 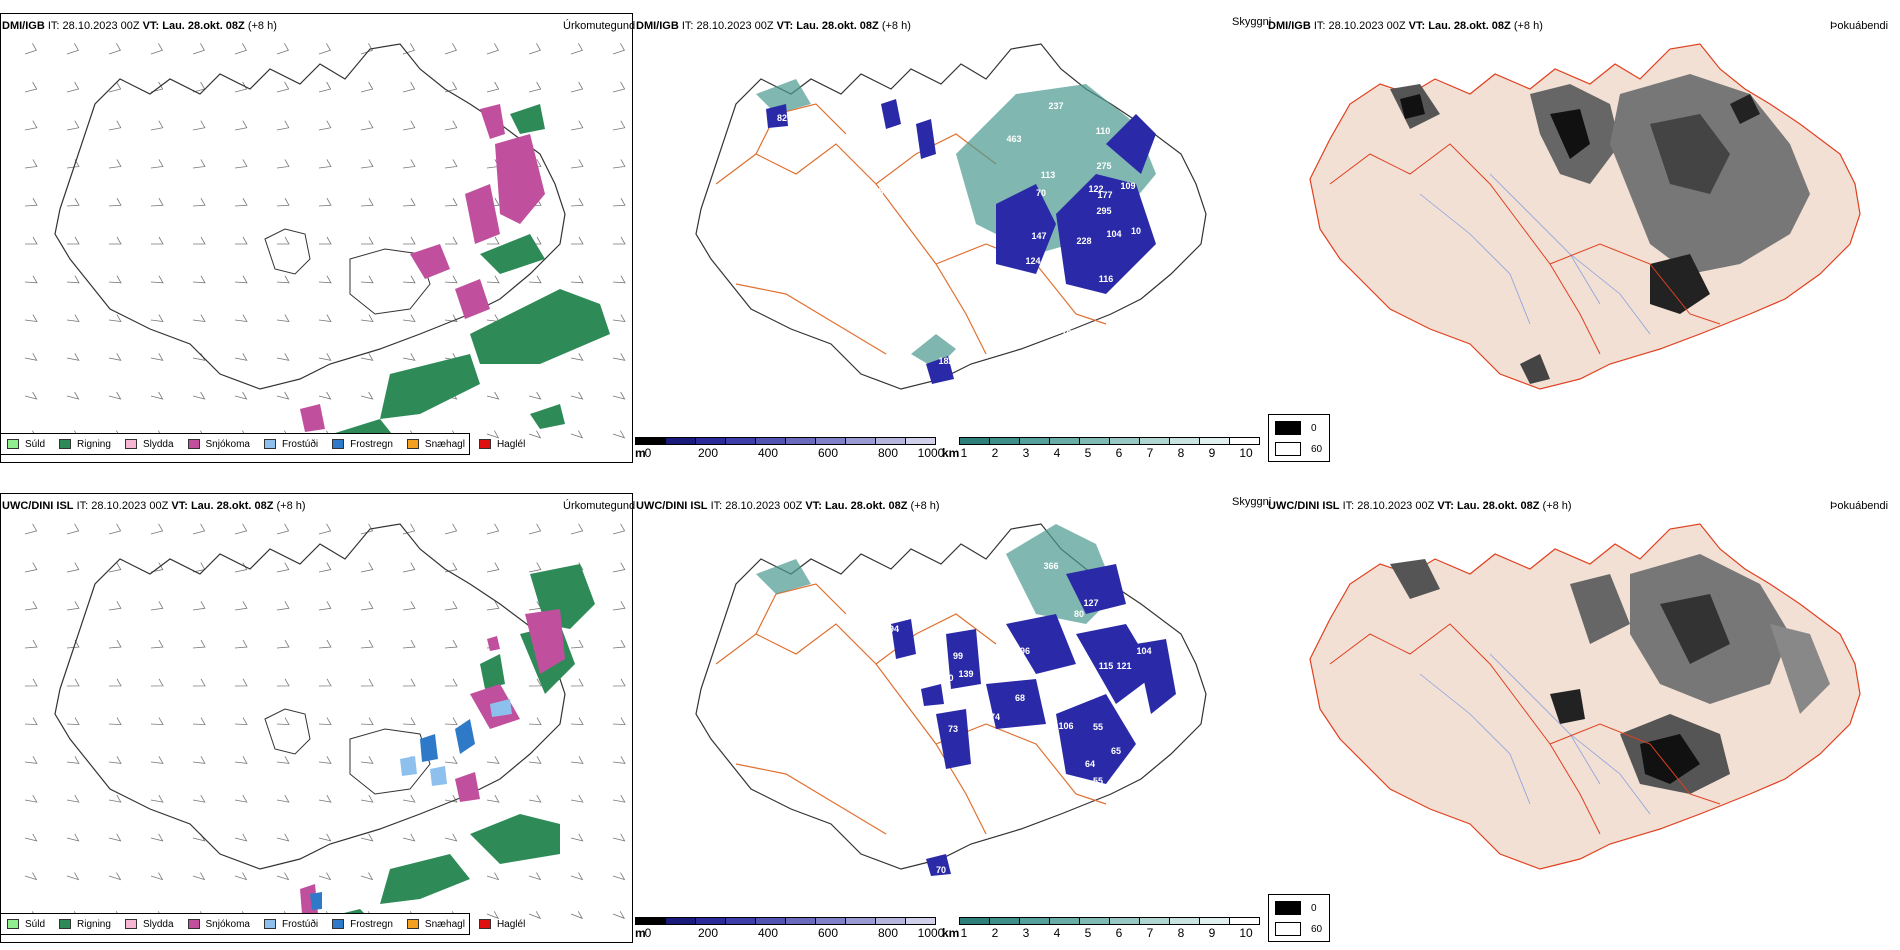 I want to click on wind-barbs, so click(x=325, y=241).